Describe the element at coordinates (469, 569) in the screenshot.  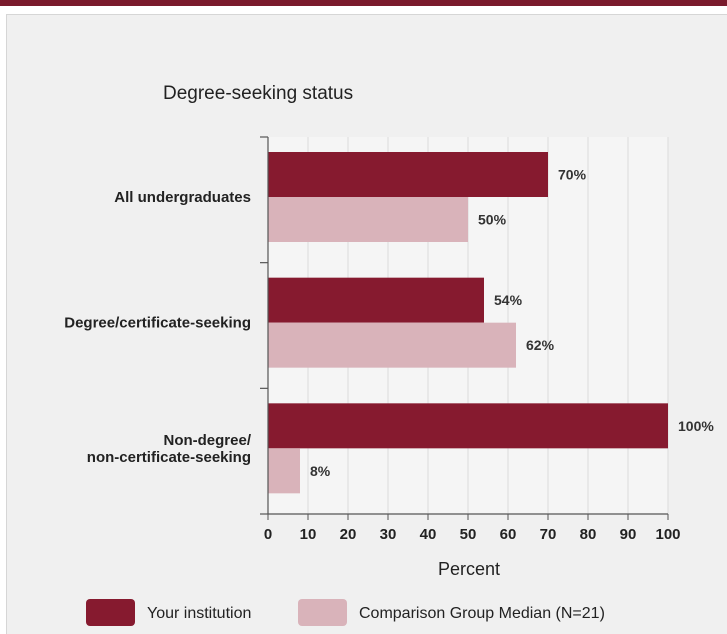
I see `x-axis-title: Percent` at that location.